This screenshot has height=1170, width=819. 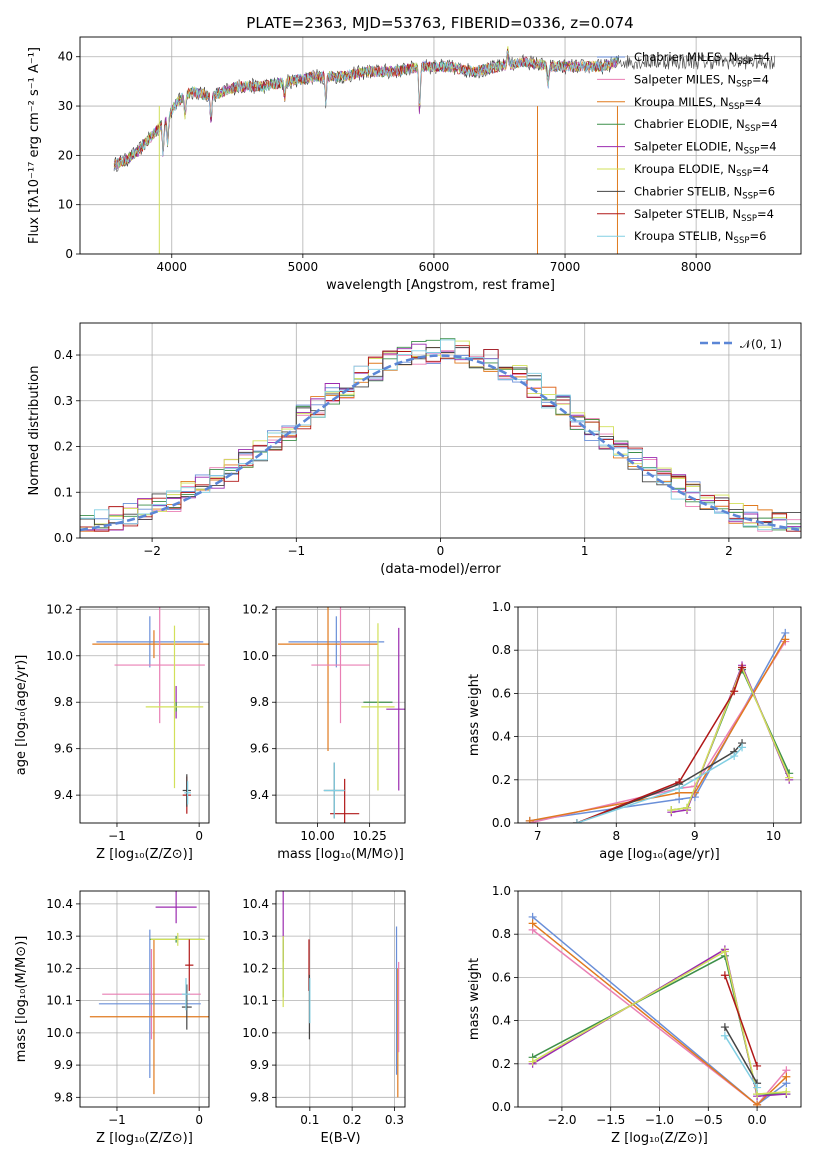 What do you see at coordinates (63, 492) in the screenshot?
I see `y-tick-label: 0.1` at bounding box center [63, 492].